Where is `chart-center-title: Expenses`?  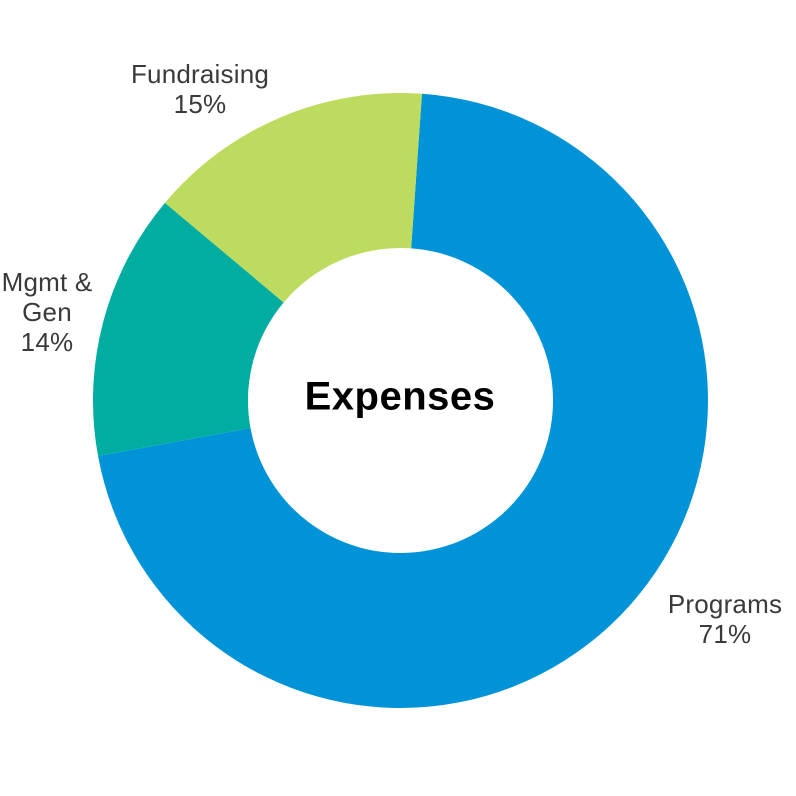
chart-center-title: Expenses is located at coordinates (400, 396).